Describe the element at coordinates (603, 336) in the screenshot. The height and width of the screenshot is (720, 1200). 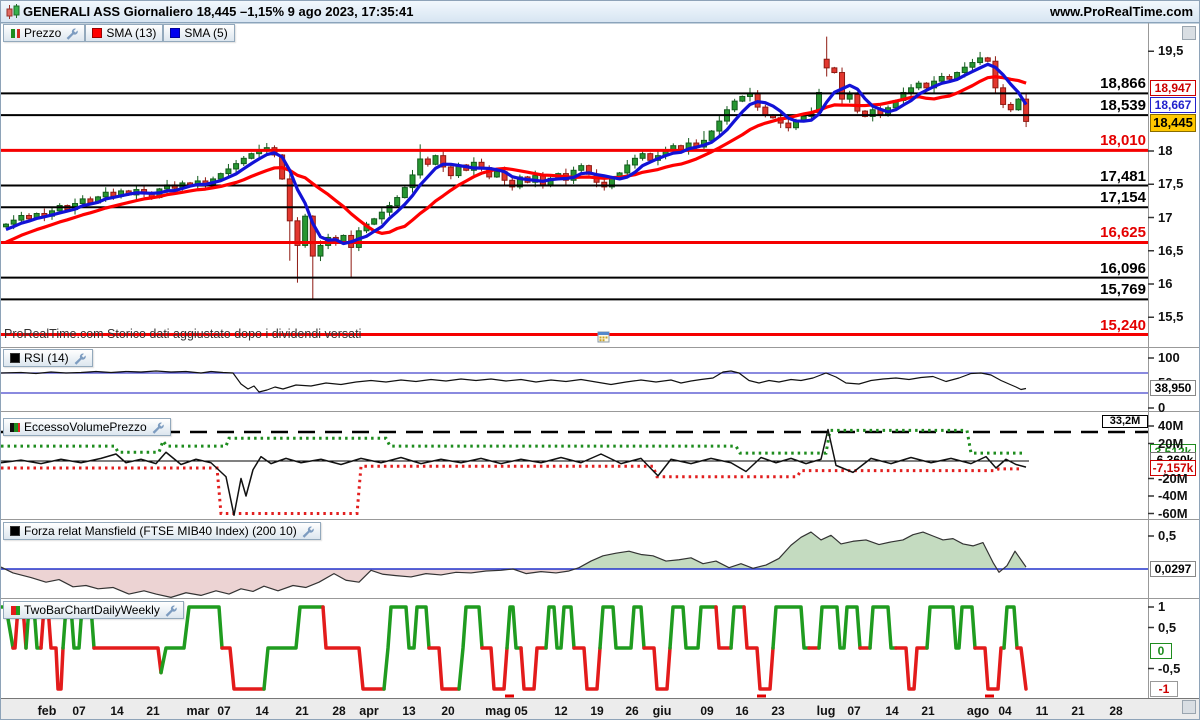
I see `calendar-icon` at that location.